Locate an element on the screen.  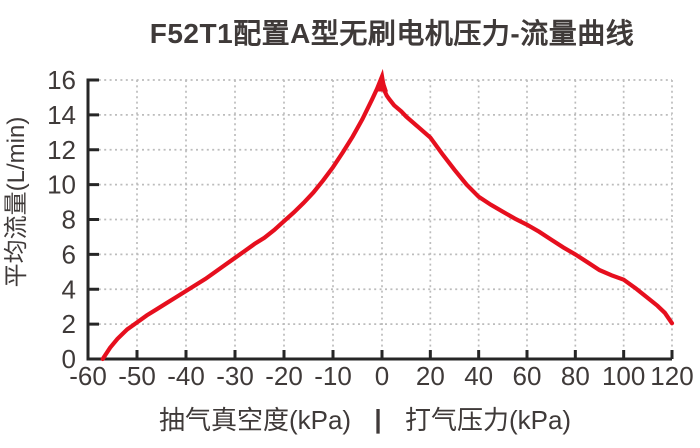
curve-arrowhead is located at coordinates (382, 82).